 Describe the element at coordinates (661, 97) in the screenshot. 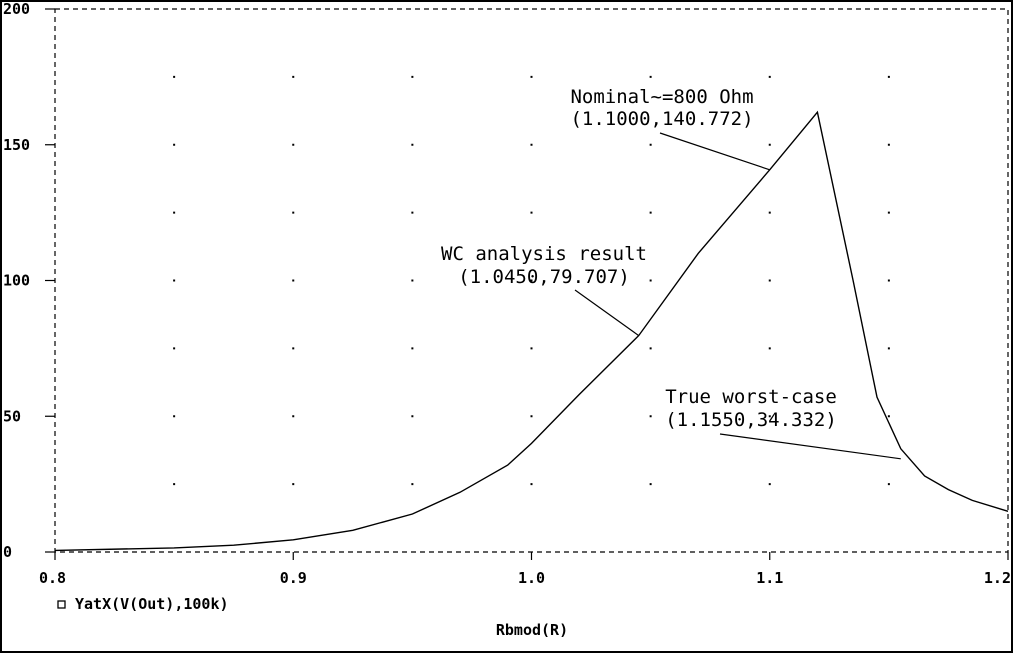

I see `annotation-title: Nominal~=800 Ohm` at that location.